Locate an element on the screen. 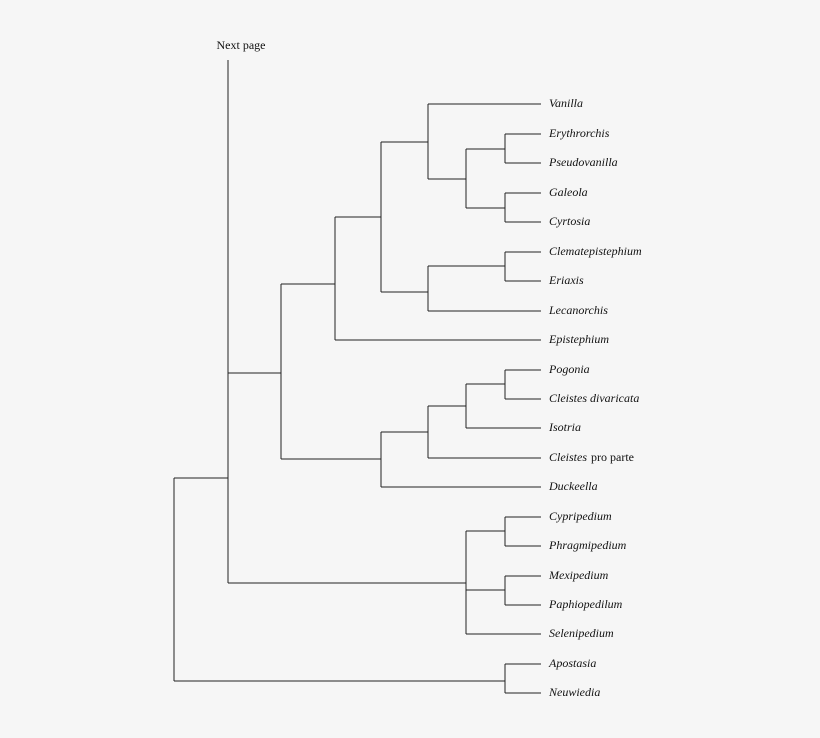 The width and height of the screenshot is (820, 738). taxon-label: Selenipedium is located at coordinates (581, 633).